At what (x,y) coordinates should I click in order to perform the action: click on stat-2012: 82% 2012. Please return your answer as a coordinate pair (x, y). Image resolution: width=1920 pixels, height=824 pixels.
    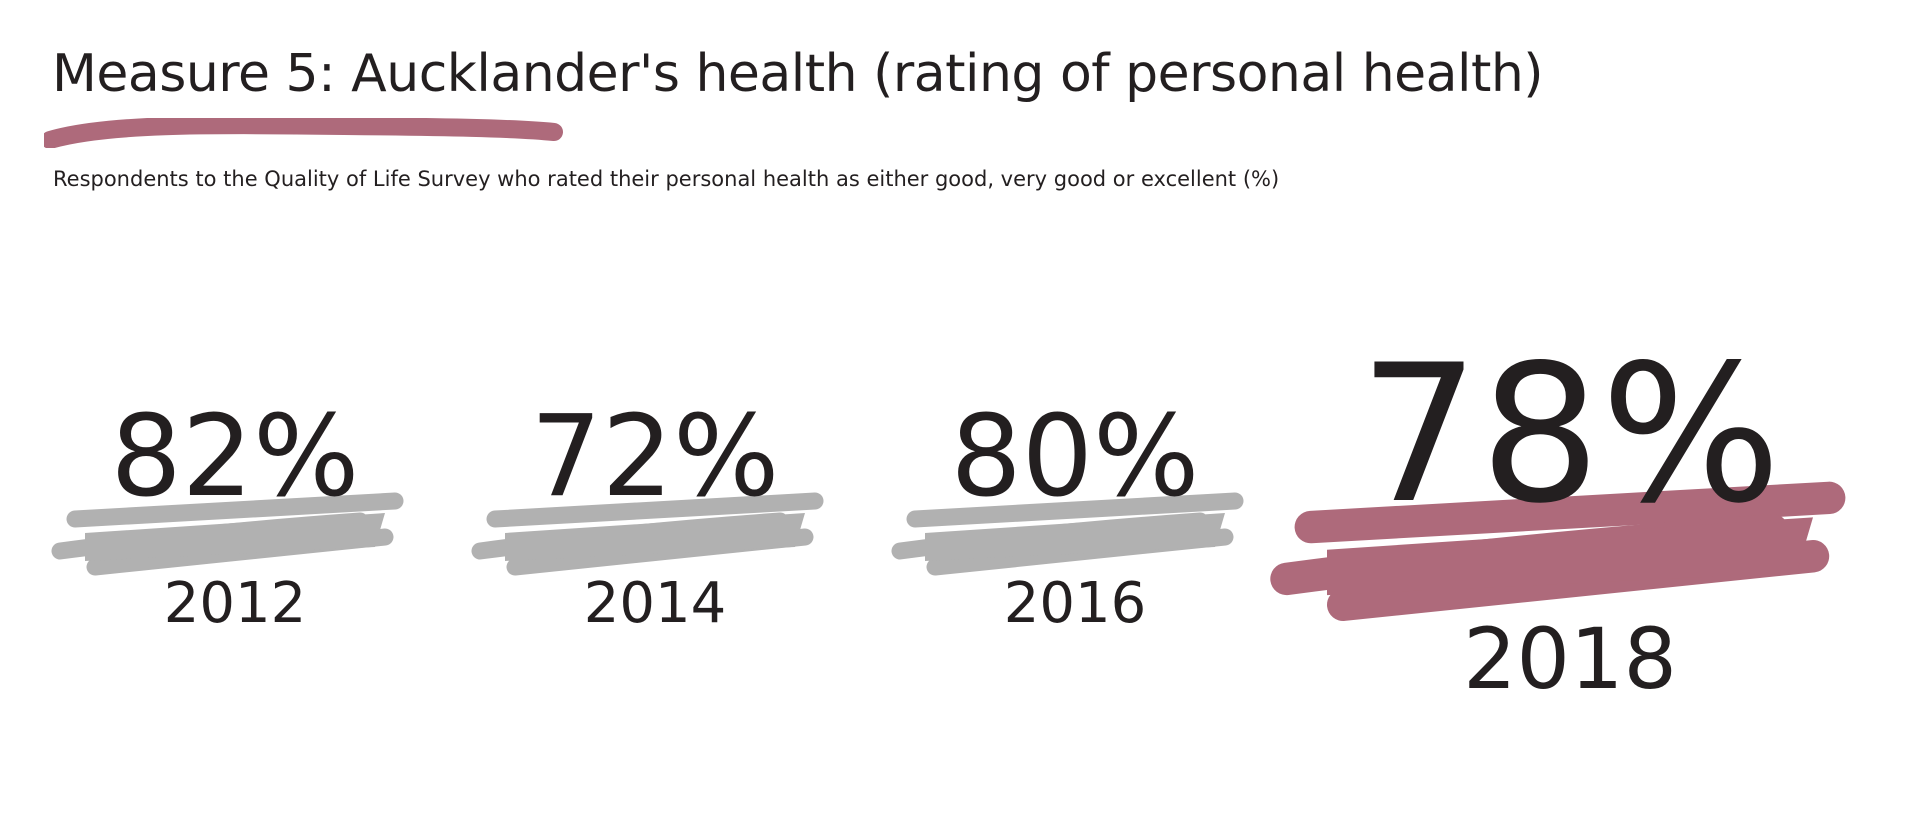
    Looking at the image, I should click on (227, 514).